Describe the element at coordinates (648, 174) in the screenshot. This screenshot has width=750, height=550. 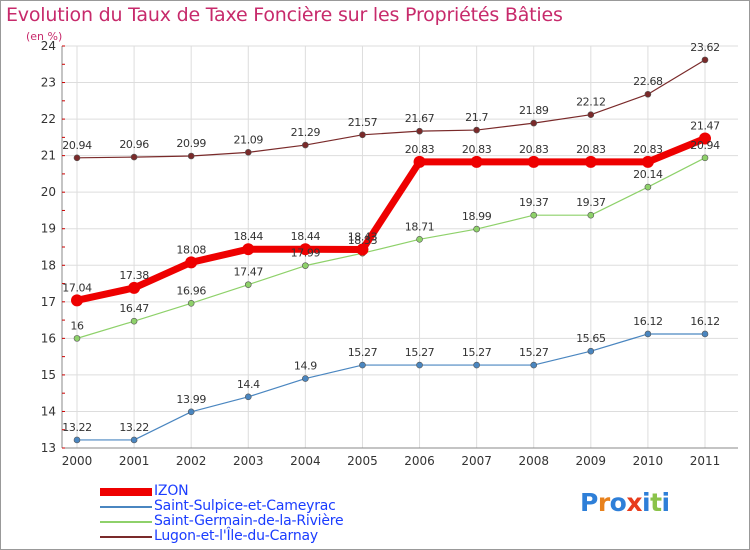
I see `data-label: 20.14` at that location.